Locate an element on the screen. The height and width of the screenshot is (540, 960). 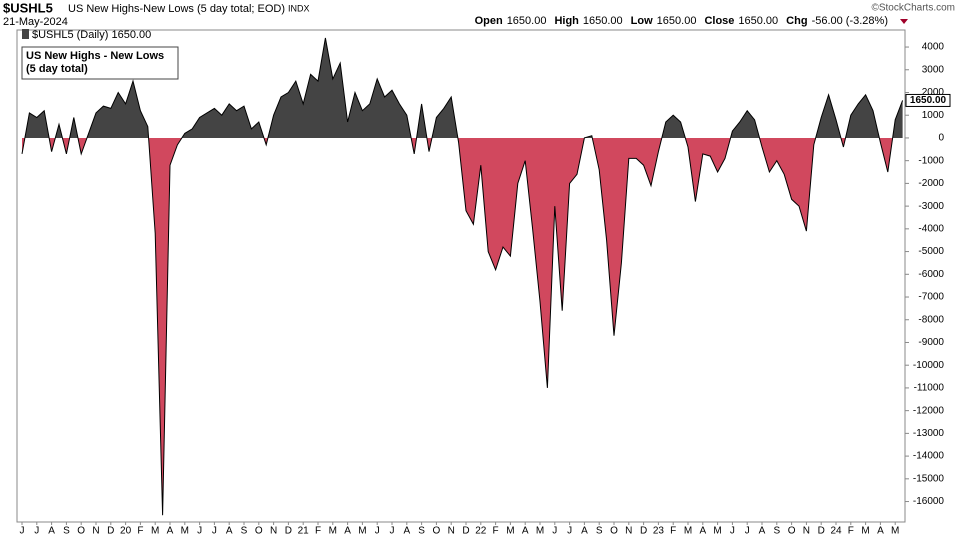
exchange: INDX is located at coordinates (299, 8).